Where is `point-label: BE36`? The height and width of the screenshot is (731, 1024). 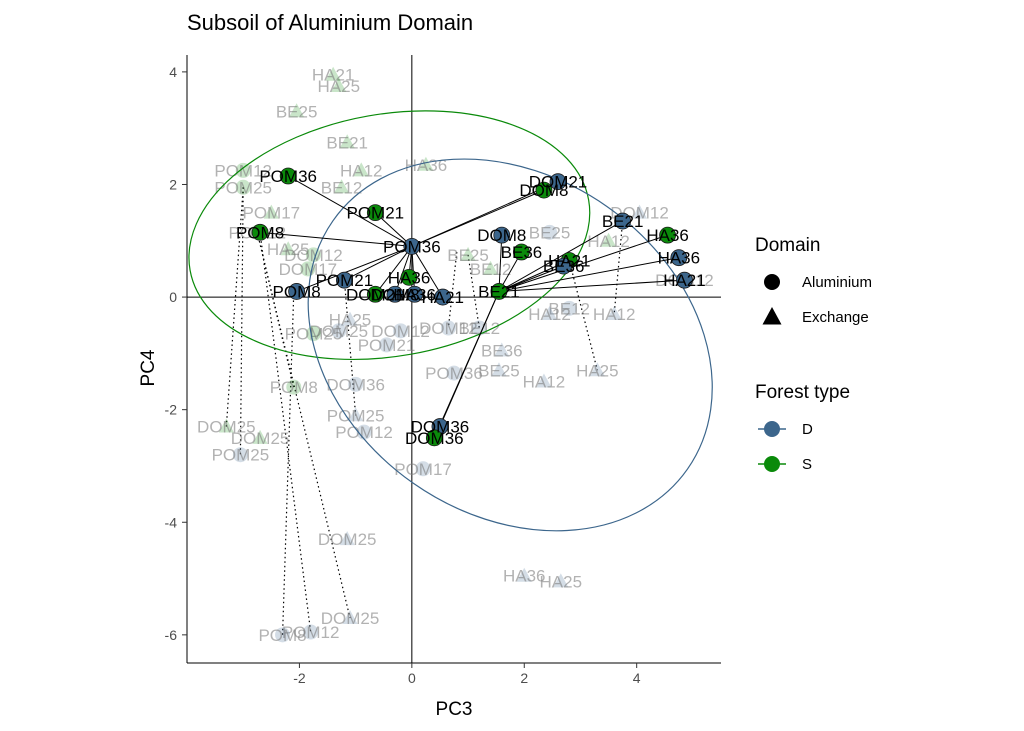
point-label: BE36 is located at coordinates (564, 266).